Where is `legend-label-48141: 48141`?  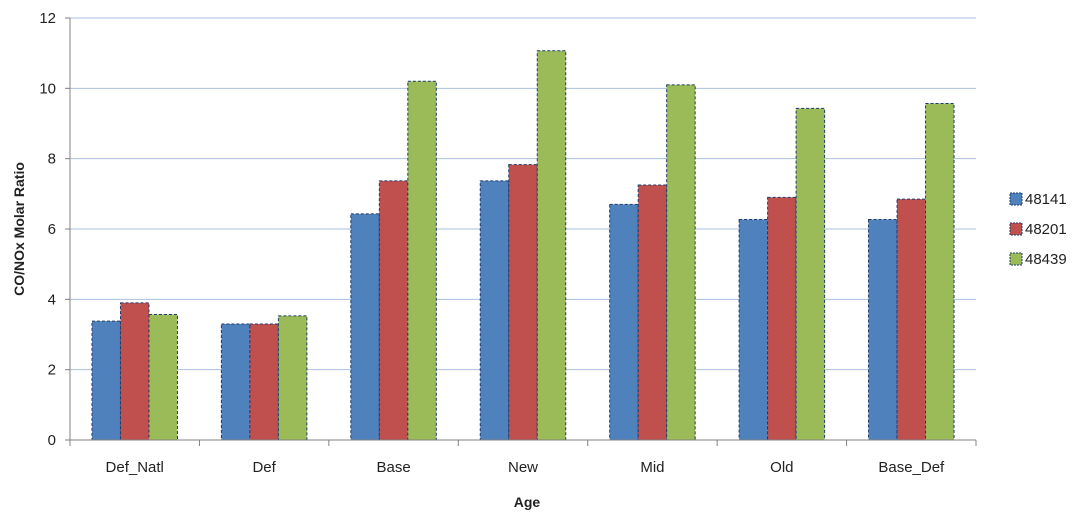 legend-label-48141: 48141 is located at coordinates (1046, 199).